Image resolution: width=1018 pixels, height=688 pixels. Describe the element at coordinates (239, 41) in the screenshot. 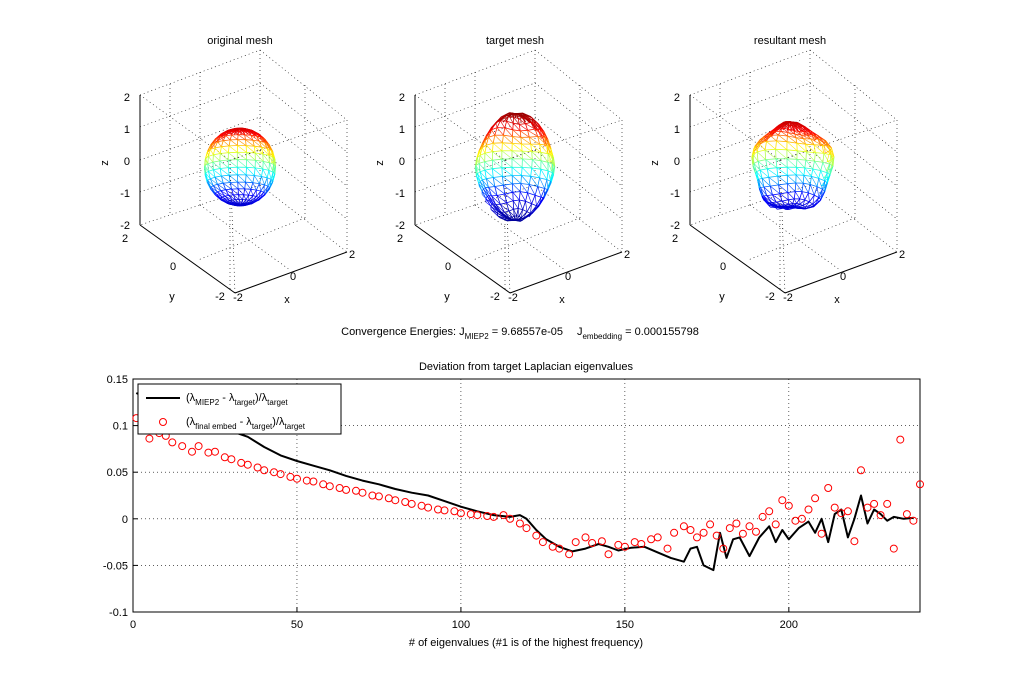

I see `mesh-title: original mesh` at that location.